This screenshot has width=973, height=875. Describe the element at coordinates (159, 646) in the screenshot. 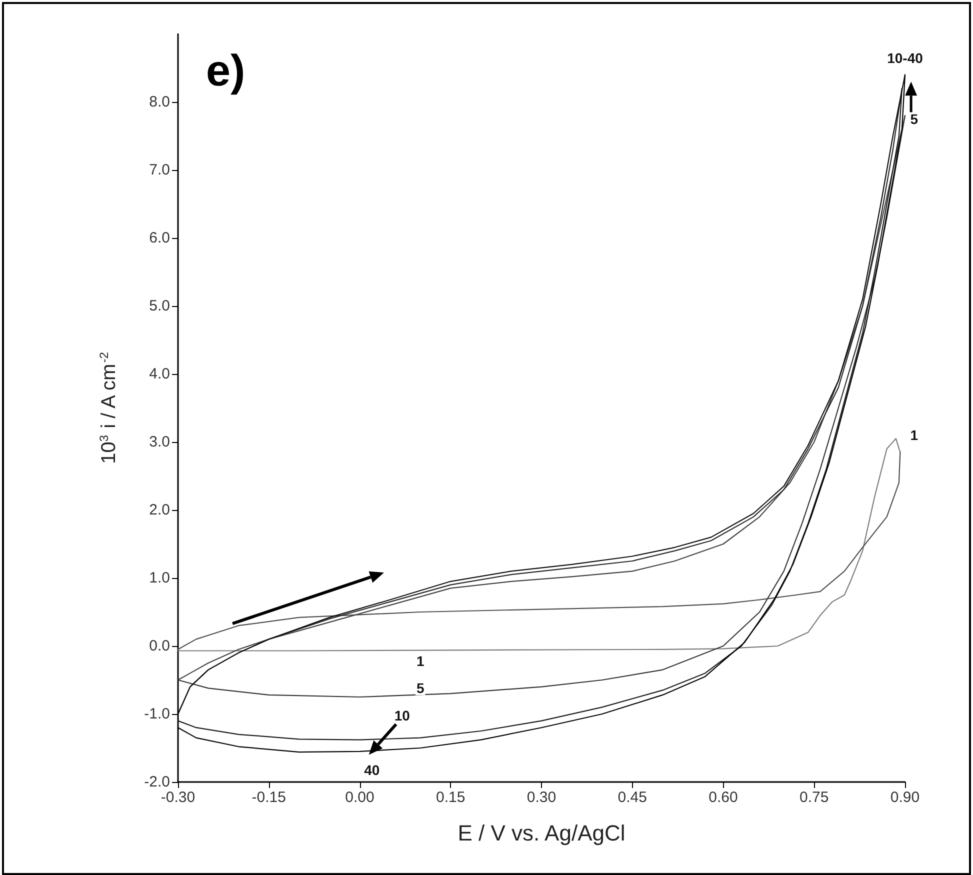

I see `y-tick-label: 0.0` at that location.